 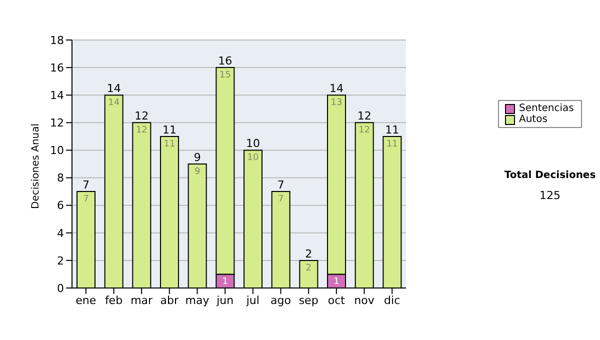 What do you see at coordinates (281, 300) in the screenshot?
I see `x-tick-label: ago` at bounding box center [281, 300].